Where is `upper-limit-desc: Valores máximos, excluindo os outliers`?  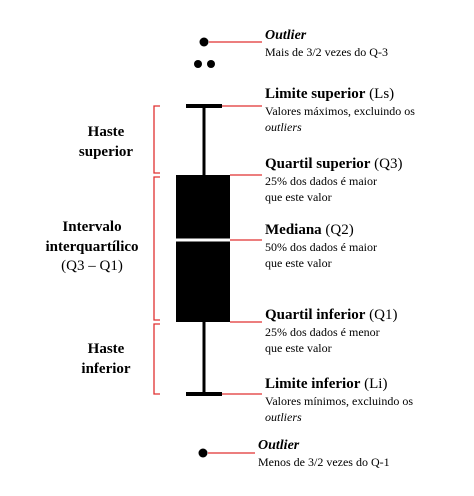 upper-limit-desc: Valores máximos, excluindo os outliers is located at coordinates (340, 119).